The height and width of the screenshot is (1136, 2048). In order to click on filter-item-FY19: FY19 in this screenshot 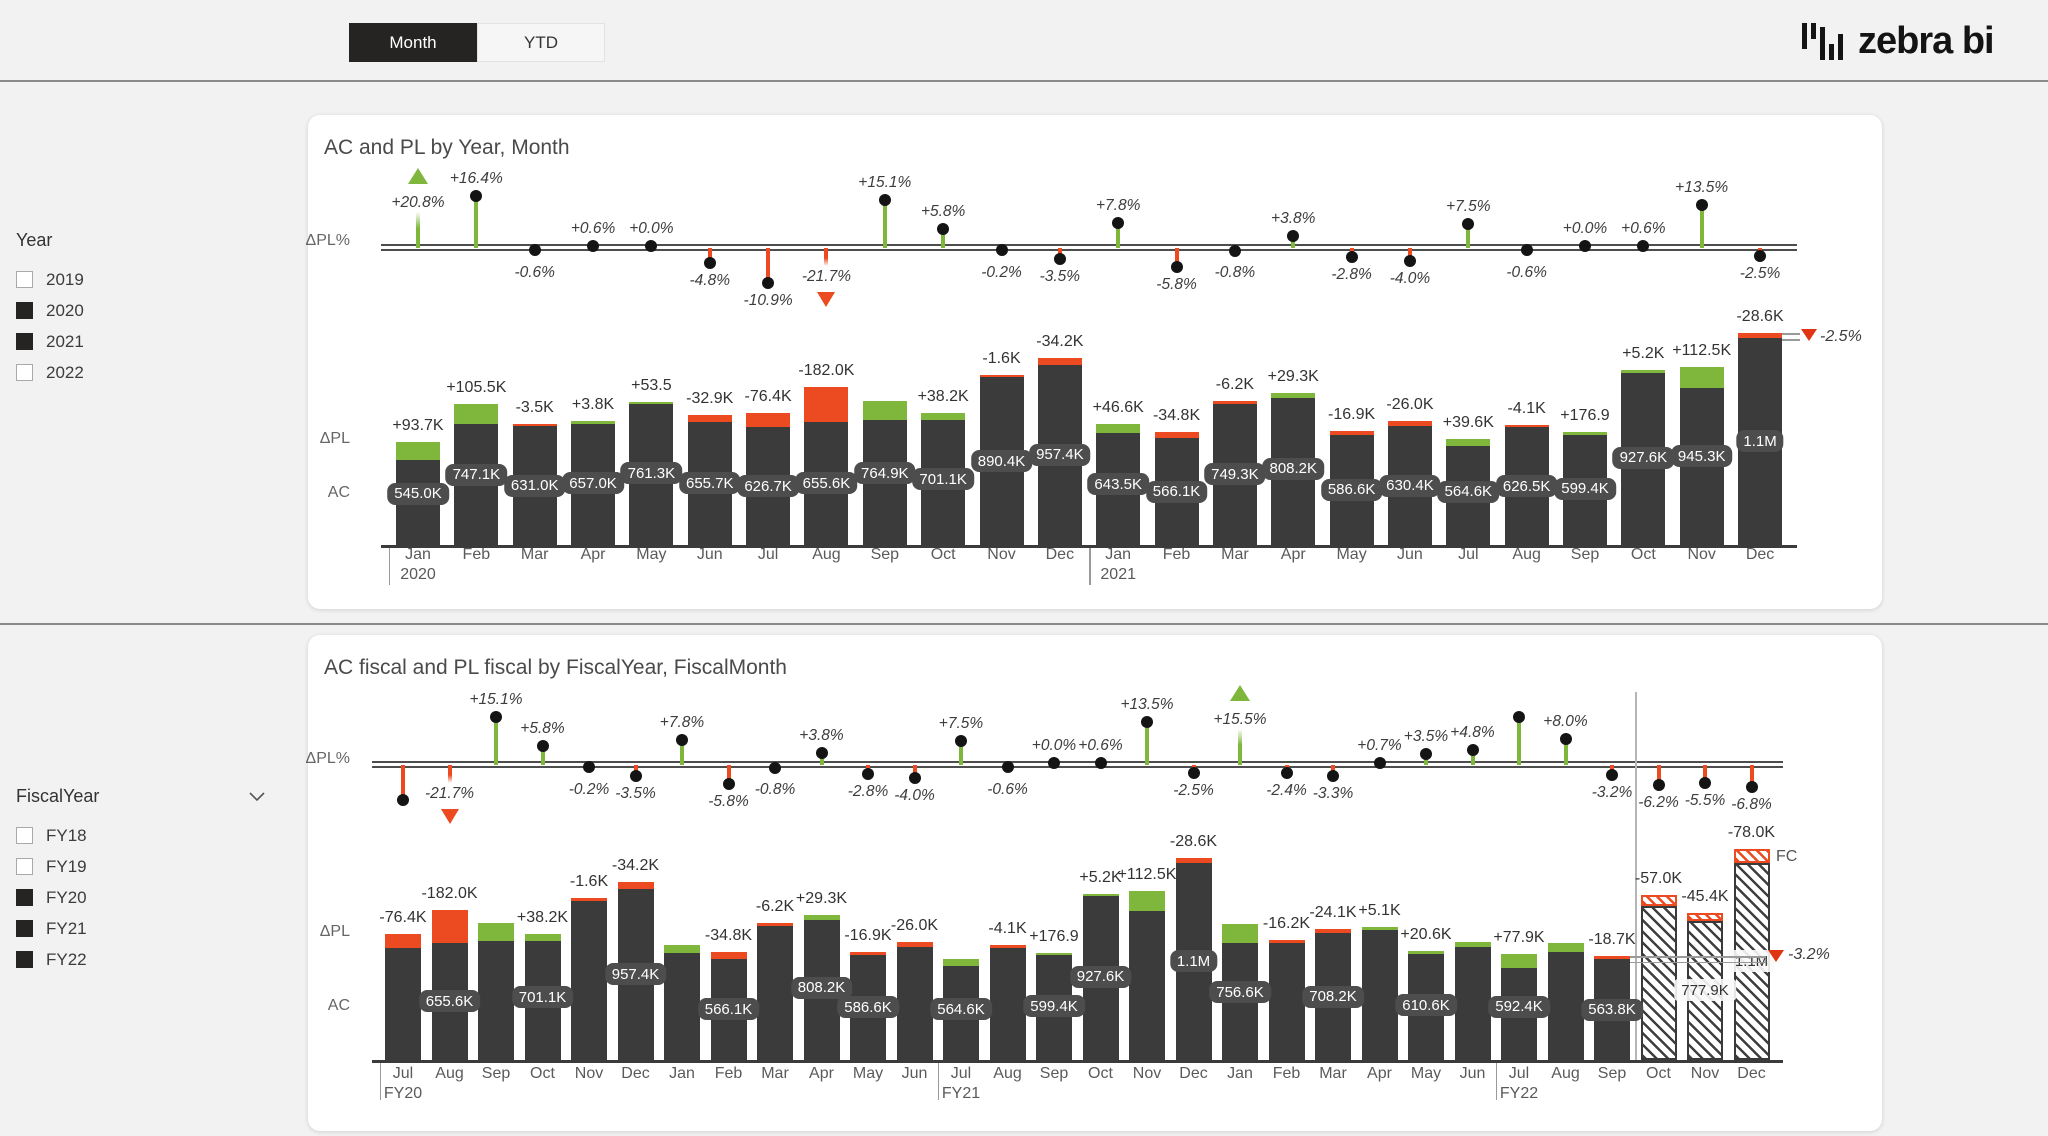, I will do `click(140, 866)`.